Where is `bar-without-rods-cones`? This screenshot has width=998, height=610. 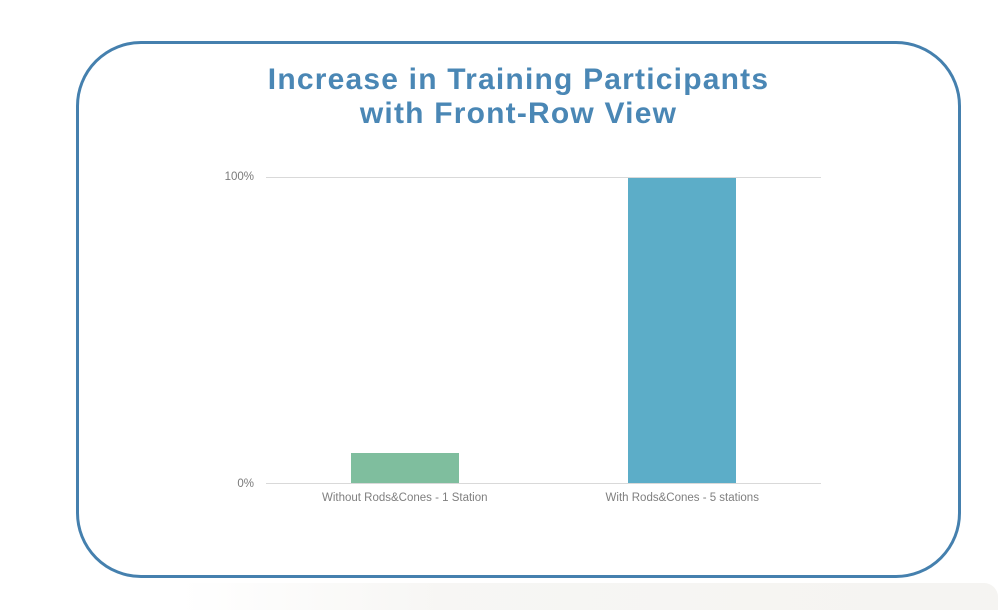
bar-without-rods-cones is located at coordinates (404, 467).